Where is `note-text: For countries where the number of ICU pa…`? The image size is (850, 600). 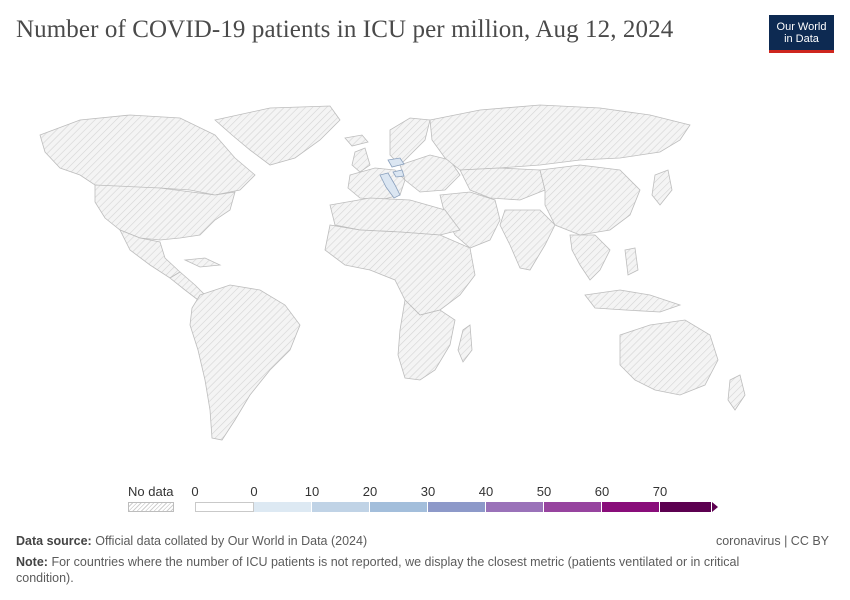 note-text: For countries where the number of ICU pa… is located at coordinates (378, 570).